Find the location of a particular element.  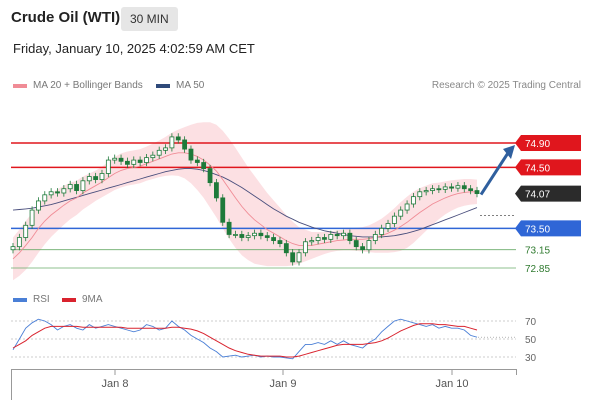

rsi-chart: 70 50 30 is located at coordinates (274, 340).